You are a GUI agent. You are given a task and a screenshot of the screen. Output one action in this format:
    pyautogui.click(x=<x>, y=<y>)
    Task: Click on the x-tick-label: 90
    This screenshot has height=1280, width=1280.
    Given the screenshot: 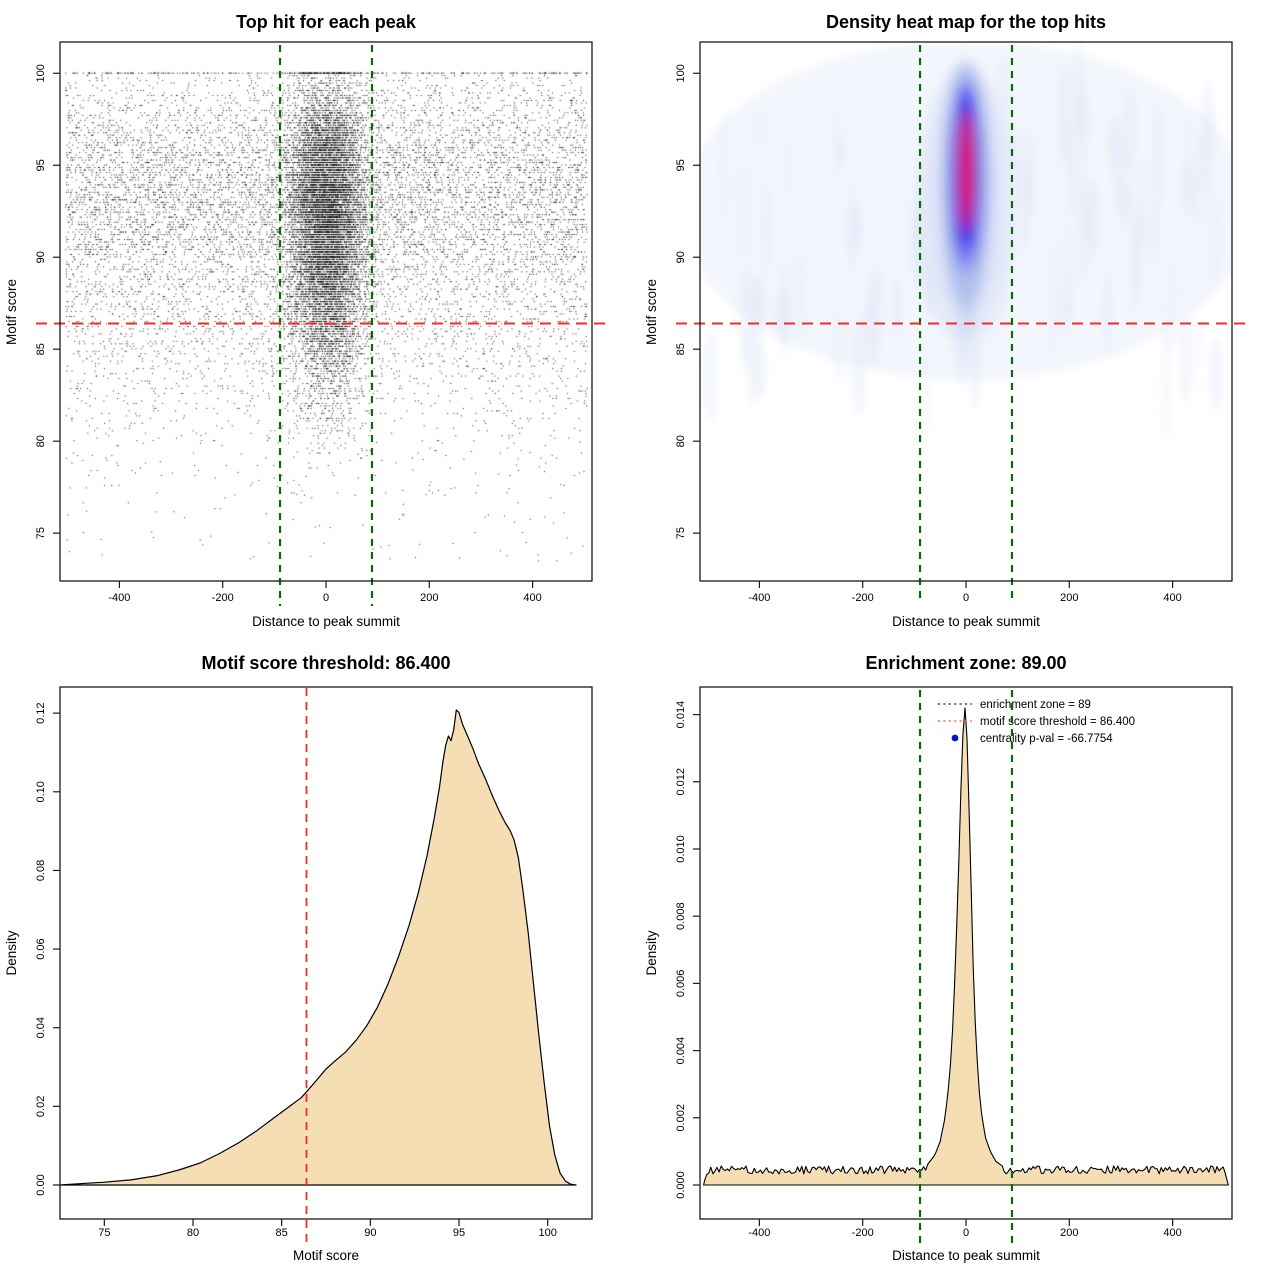 What is the action you would take?
    pyautogui.click(x=370, y=1233)
    